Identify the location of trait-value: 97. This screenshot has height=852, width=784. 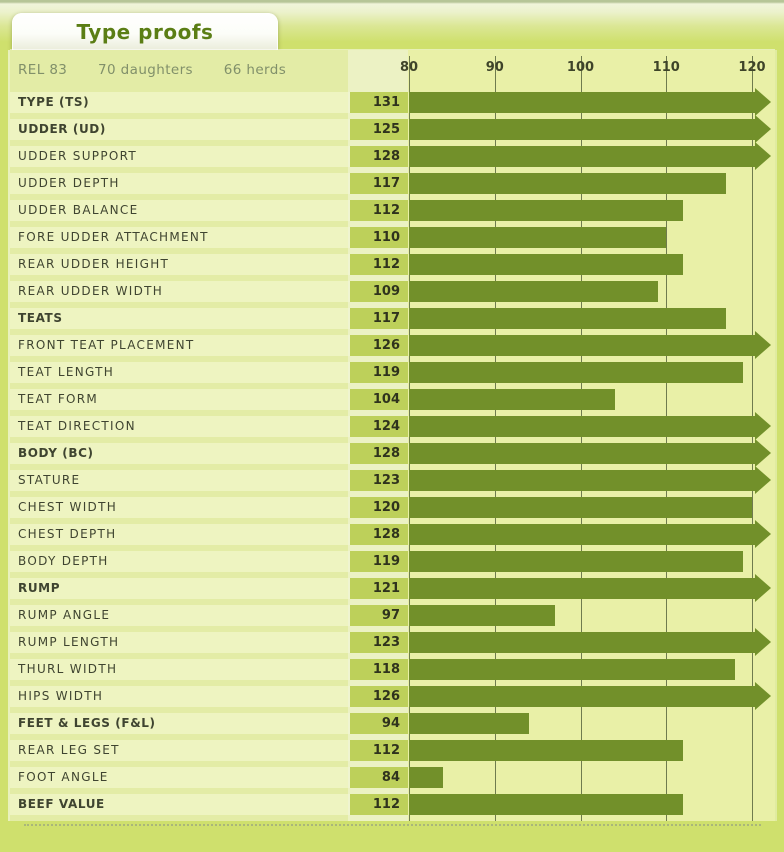
(378, 615).